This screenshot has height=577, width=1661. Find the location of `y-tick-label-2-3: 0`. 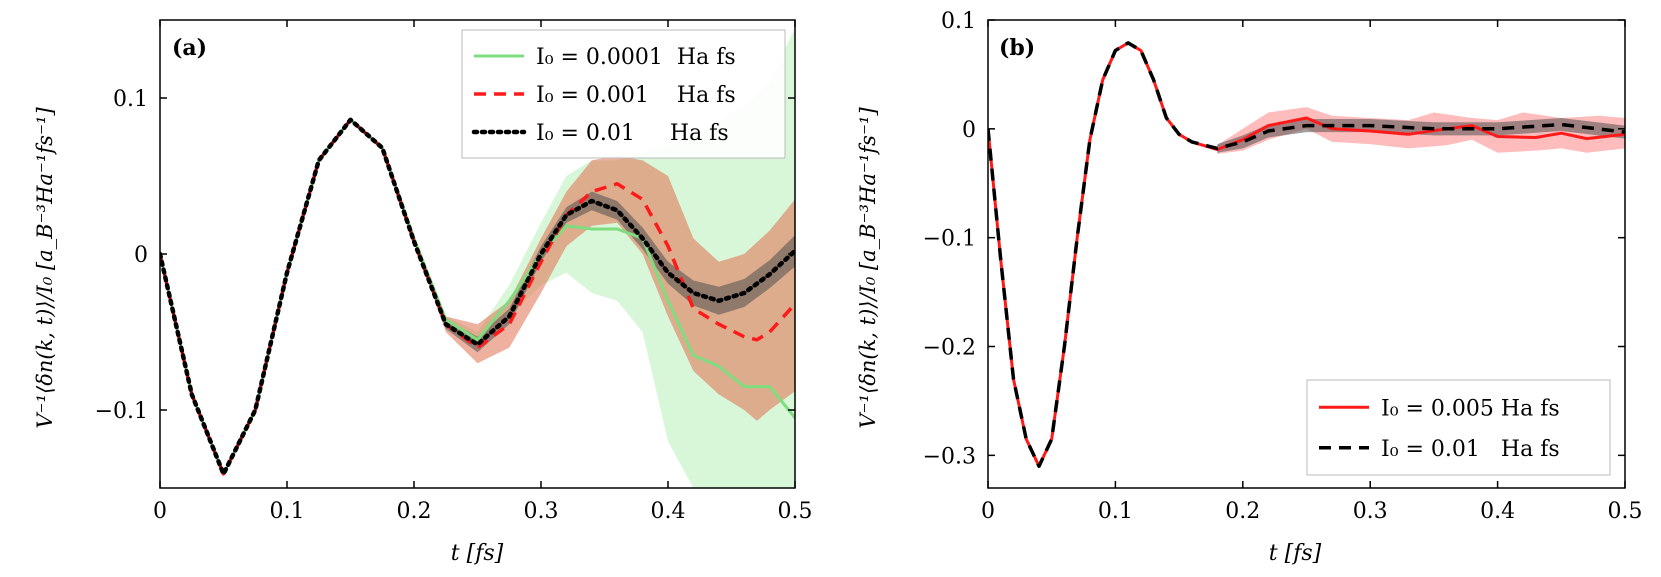

y-tick-label-2-3: 0 is located at coordinates (969, 130).